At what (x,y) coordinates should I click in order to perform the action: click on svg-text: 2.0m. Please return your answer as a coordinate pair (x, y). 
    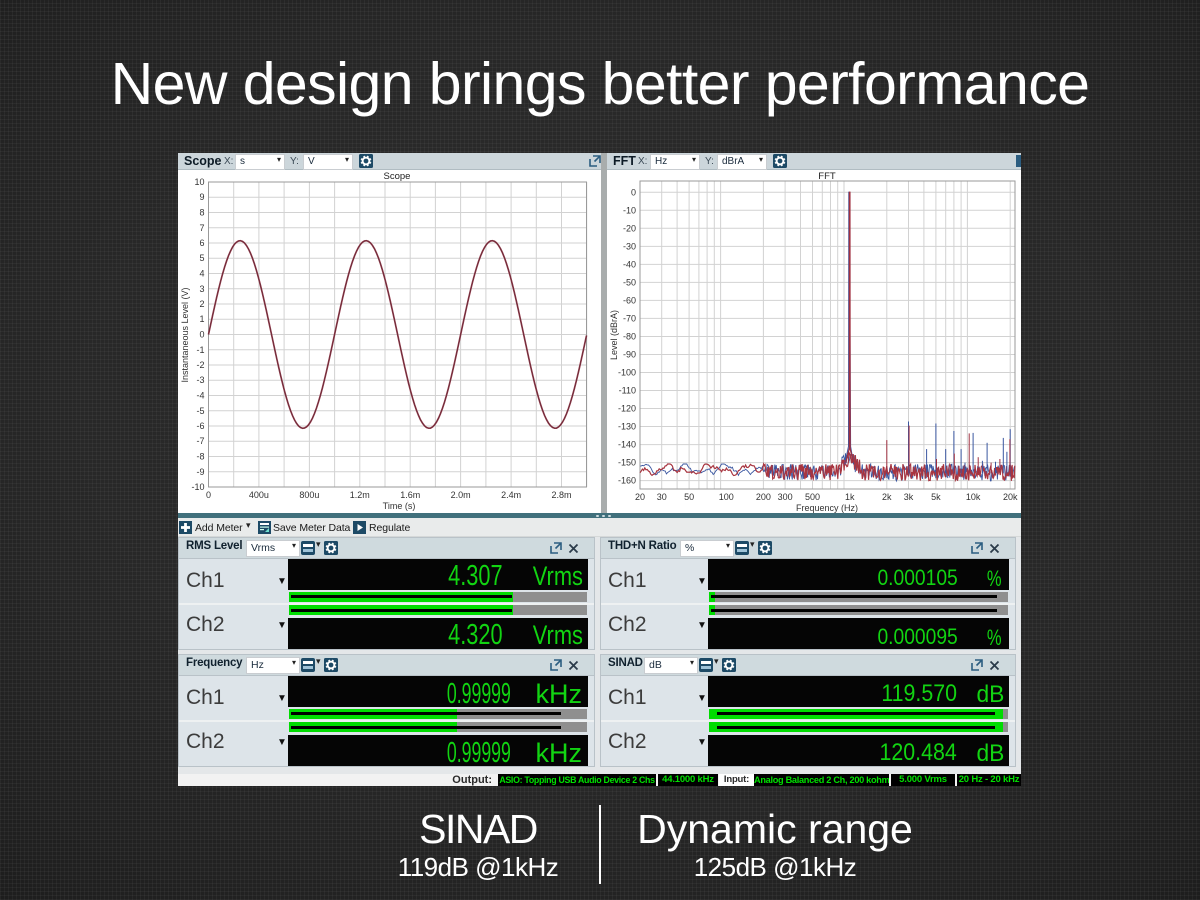
    Looking at the image, I should click on (461, 495).